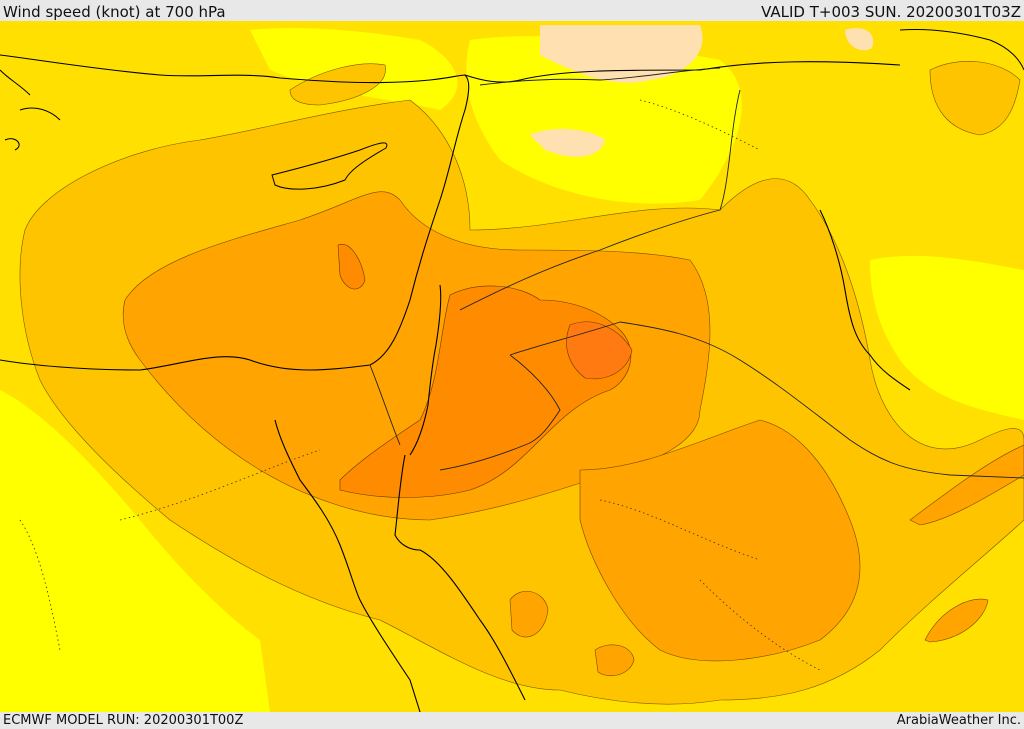  Describe the element at coordinates (425, 370) in the screenshot. I see `dead-sea-jordan-river` at that location.